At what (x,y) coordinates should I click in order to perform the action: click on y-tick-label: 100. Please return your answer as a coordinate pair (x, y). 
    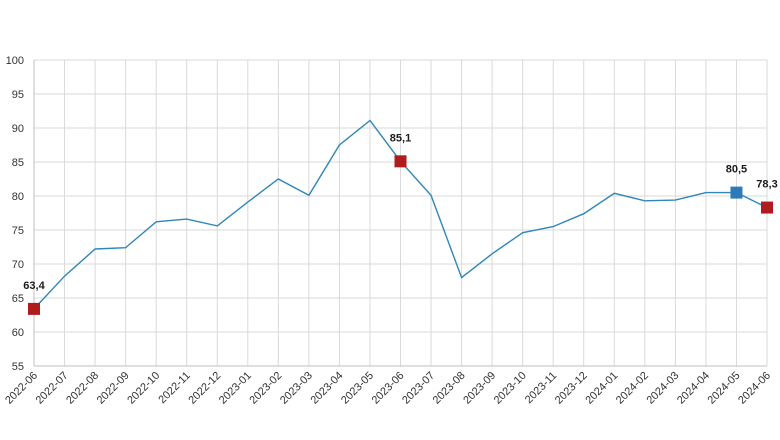
    Looking at the image, I should click on (15, 61).